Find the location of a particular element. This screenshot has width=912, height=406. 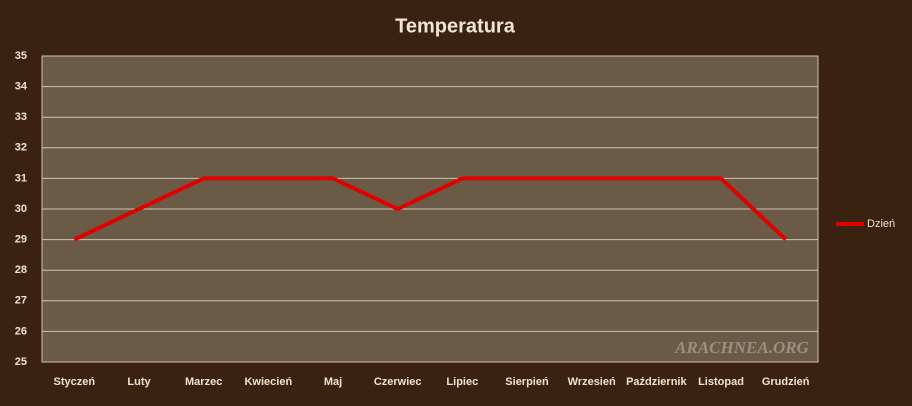

y-tick-label: 30 is located at coordinates (21, 209).